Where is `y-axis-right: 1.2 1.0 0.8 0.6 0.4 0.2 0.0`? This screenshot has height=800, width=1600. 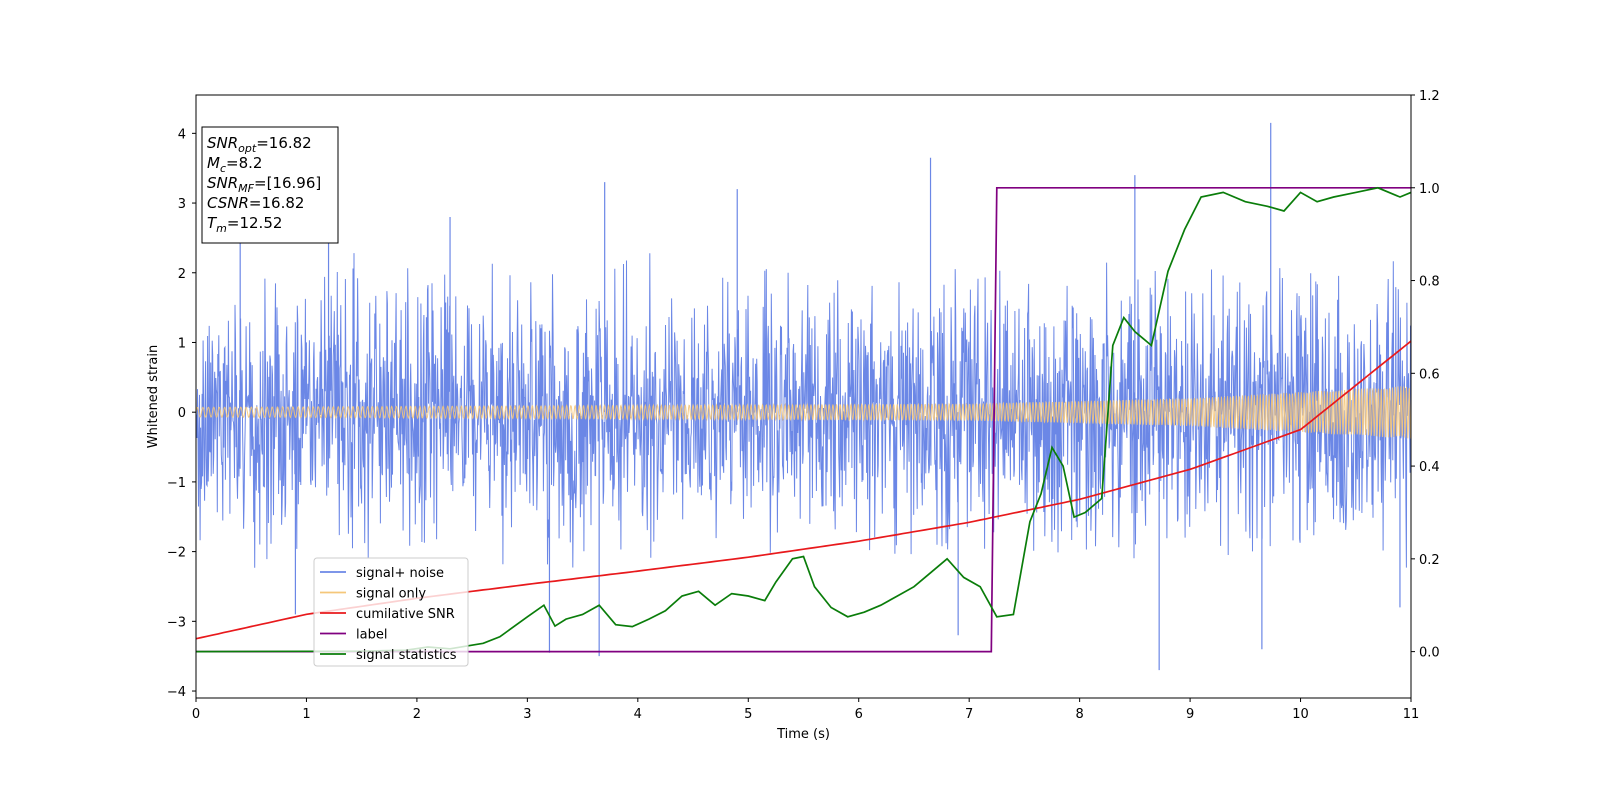 y-axis-right: 1.2 1.0 0.8 0.6 0.4 0.2 0.0 is located at coordinates (1425, 375).